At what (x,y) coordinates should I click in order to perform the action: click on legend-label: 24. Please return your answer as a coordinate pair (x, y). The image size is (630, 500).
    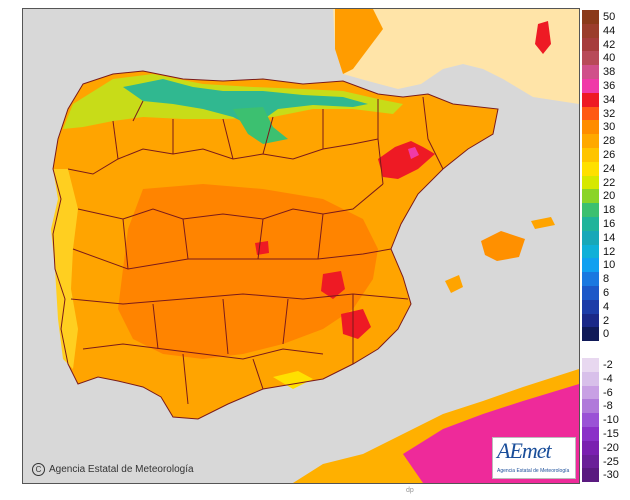
    Looking at the image, I should click on (609, 168).